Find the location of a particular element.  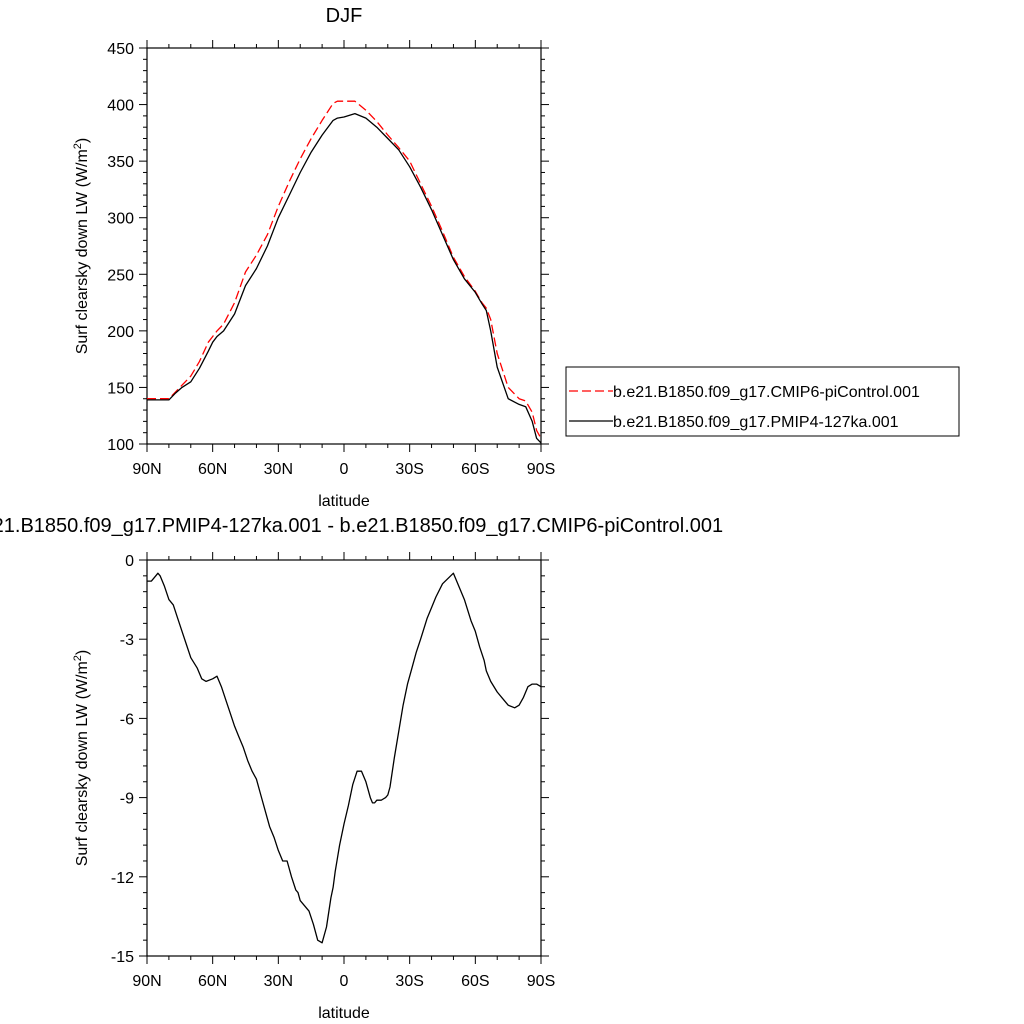

legend-label-1: b.e21.B1850.f09_g17.CMIP6-piControl.001 is located at coordinates (766, 392).